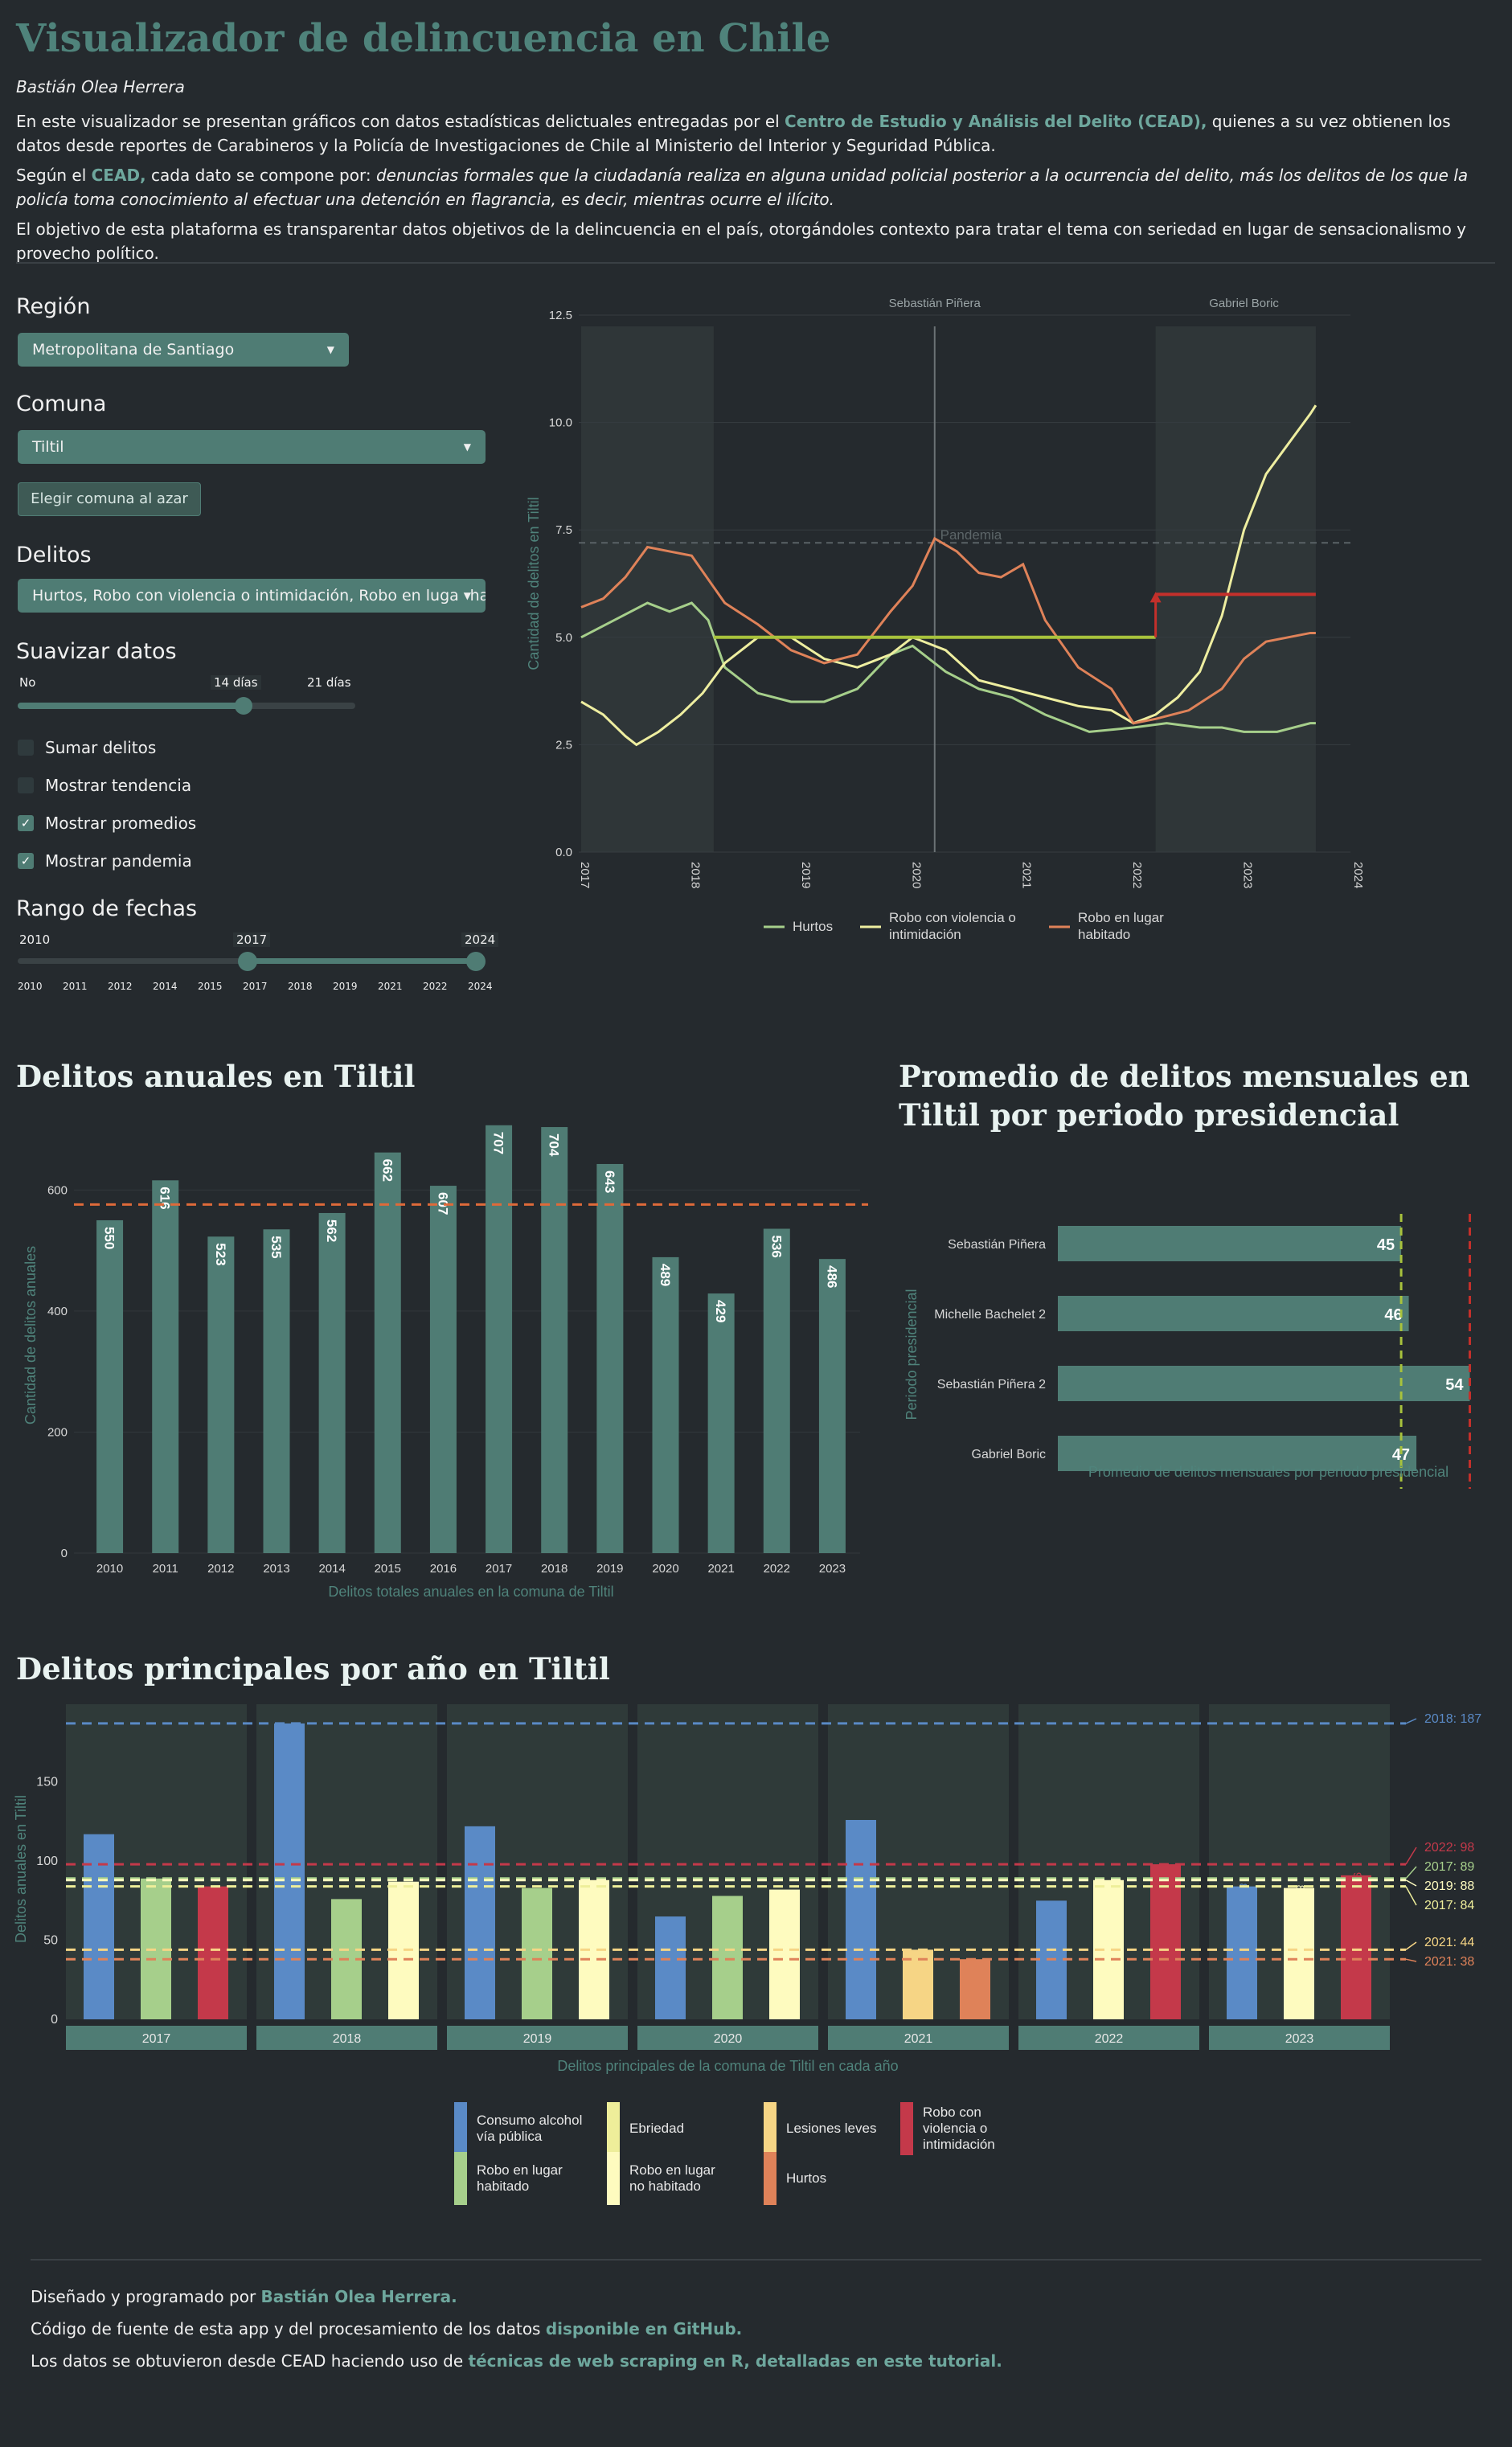 Image resolution: width=1512 pixels, height=2447 pixels. I want to click on max-line-label: 2019: 88, so click(1449, 1886).